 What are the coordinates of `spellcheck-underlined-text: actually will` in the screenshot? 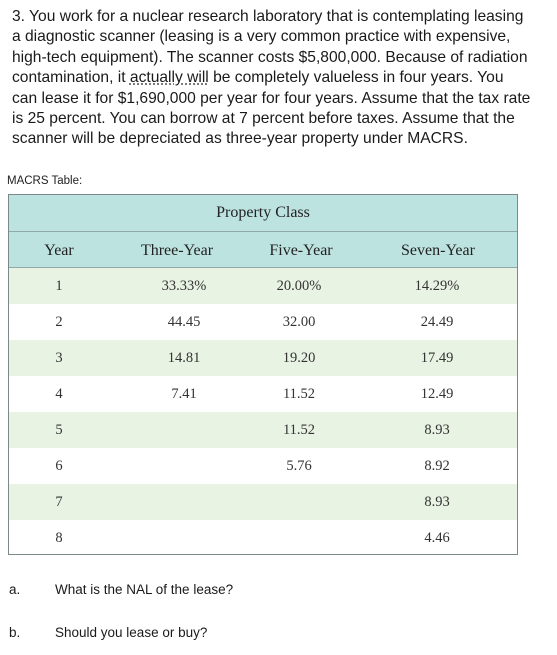 It's located at (169, 78).